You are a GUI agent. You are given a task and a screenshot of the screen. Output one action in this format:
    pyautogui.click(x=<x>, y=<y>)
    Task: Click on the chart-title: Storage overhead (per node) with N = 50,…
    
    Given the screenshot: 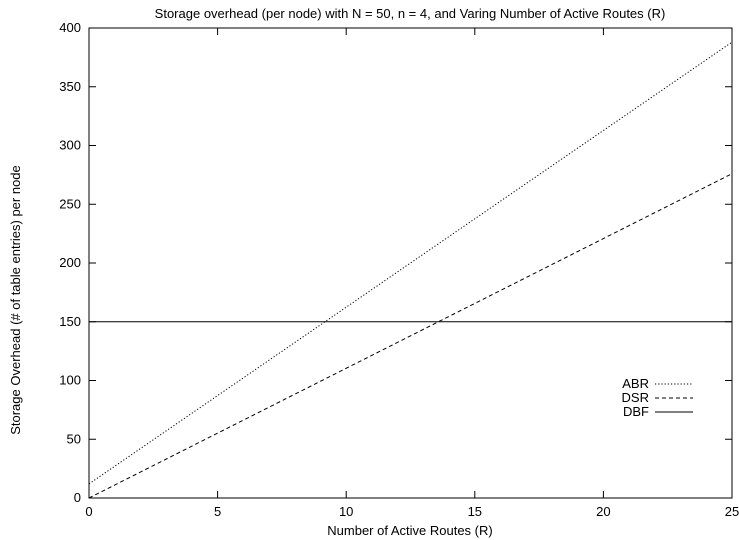 What is the action you would take?
    pyautogui.click(x=410, y=13)
    